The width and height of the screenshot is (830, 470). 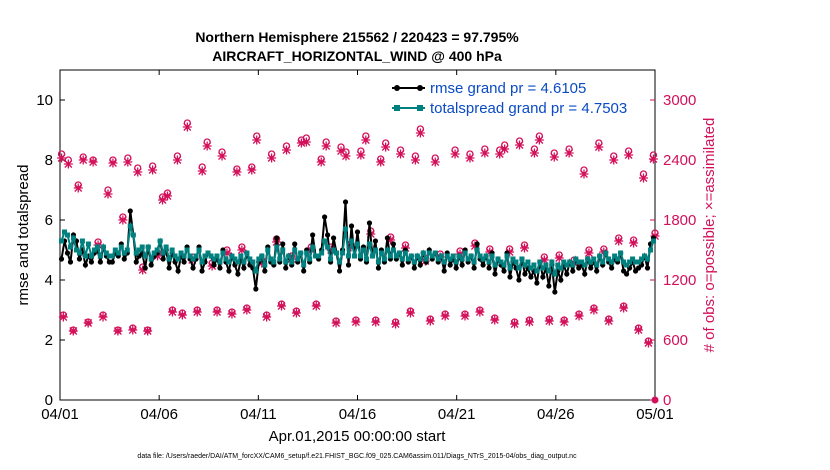 What do you see at coordinates (528, 108) in the screenshot?
I see `legend-spread-label: totalspread grand pr = 4.7503` at bounding box center [528, 108].